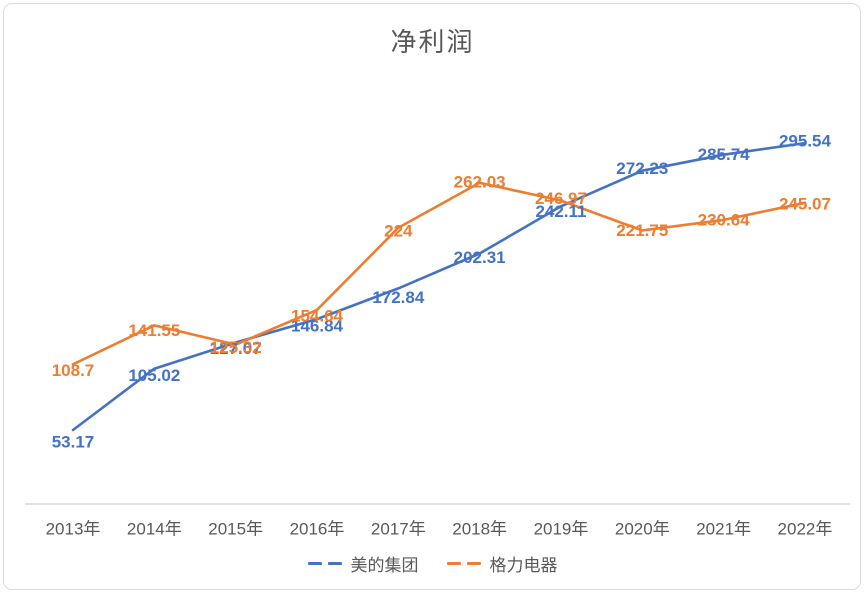 The height and width of the screenshot is (594, 865). Describe the element at coordinates (432, 563) in the screenshot. I see `legend: 美的集团 格力电器` at that location.